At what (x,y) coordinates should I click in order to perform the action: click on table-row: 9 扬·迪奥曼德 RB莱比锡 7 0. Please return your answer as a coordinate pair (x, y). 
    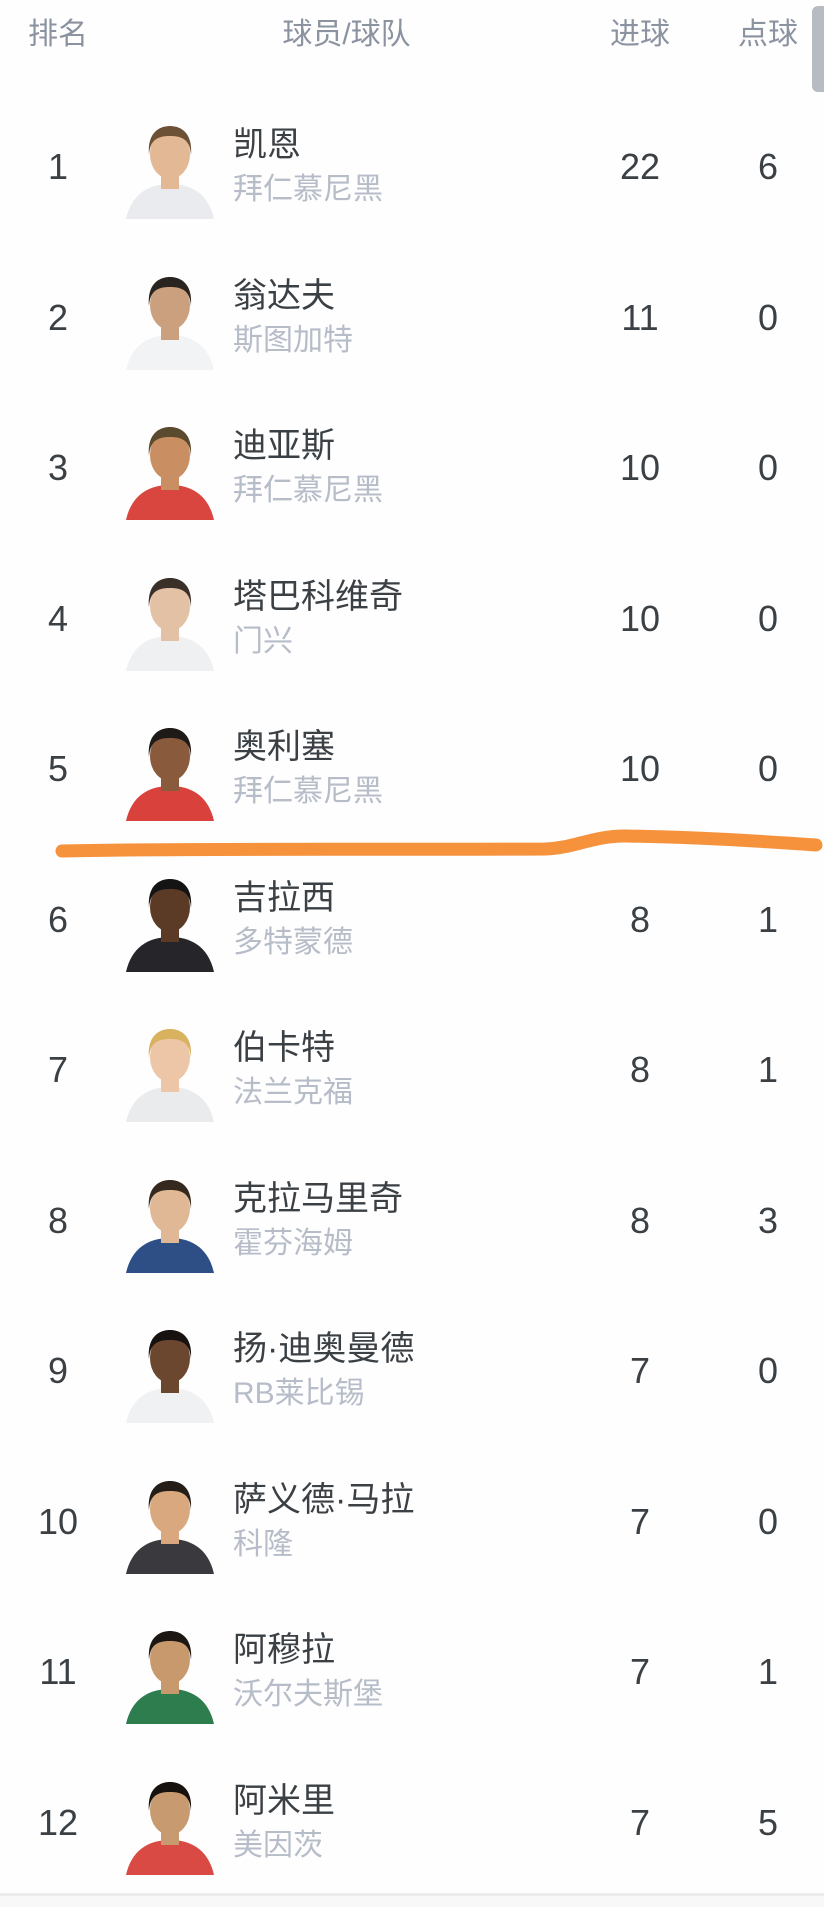
    Looking at the image, I should click on (412, 1371).